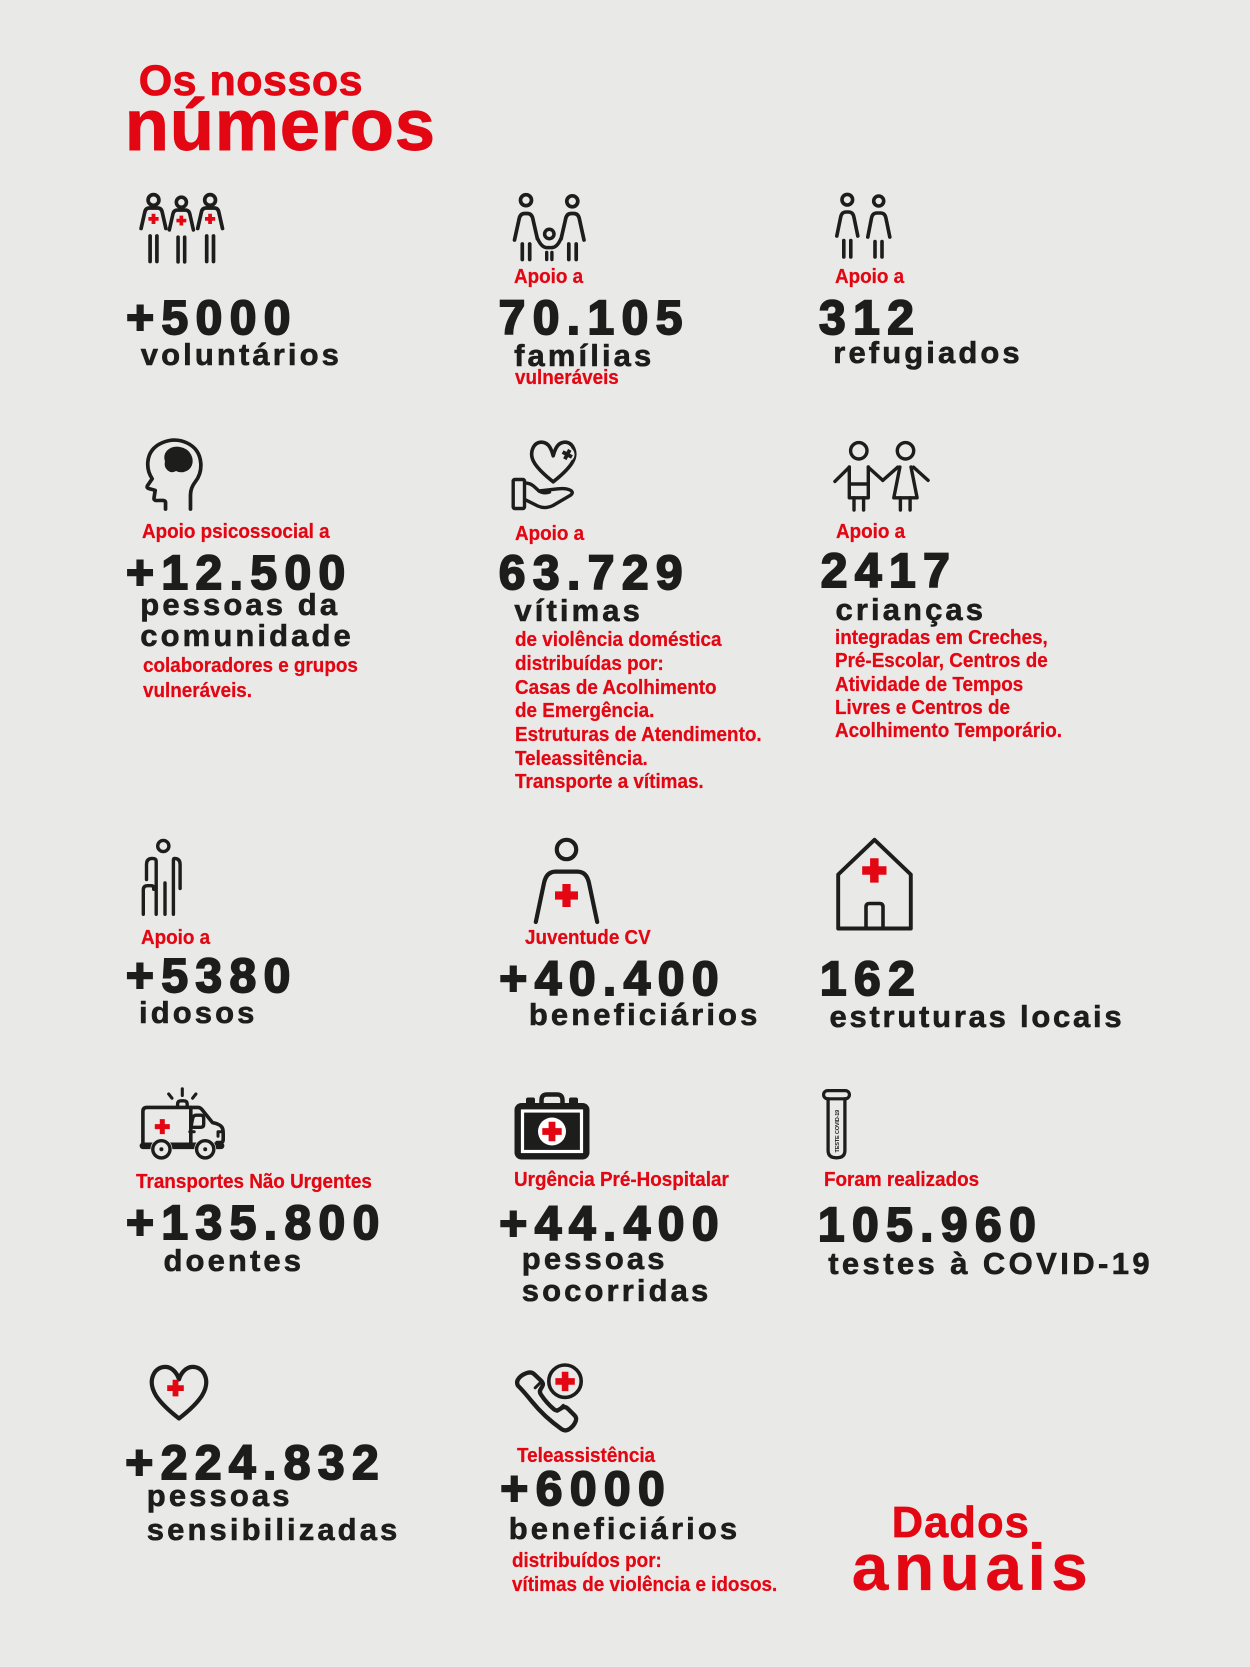  What do you see at coordinates (838, 1131) in the screenshot?
I see `svg-text: TESTE COVID-19` at bounding box center [838, 1131].